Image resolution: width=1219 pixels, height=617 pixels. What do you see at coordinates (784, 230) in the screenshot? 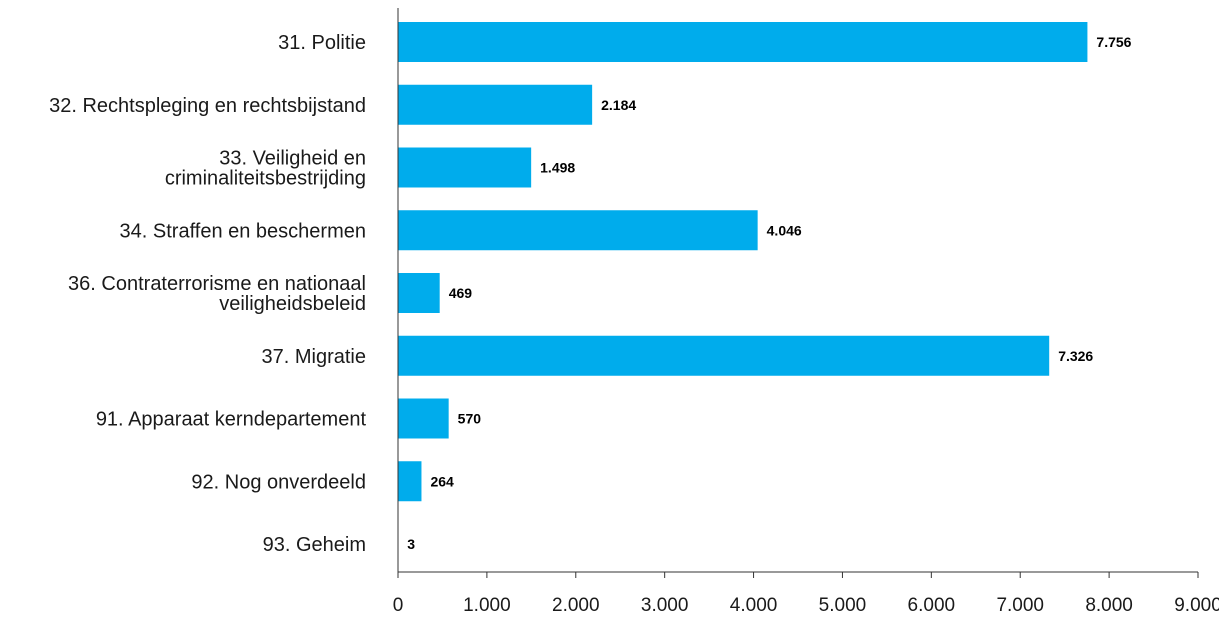
I see `value-label-4: 4.046` at bounding box center [784, 230].